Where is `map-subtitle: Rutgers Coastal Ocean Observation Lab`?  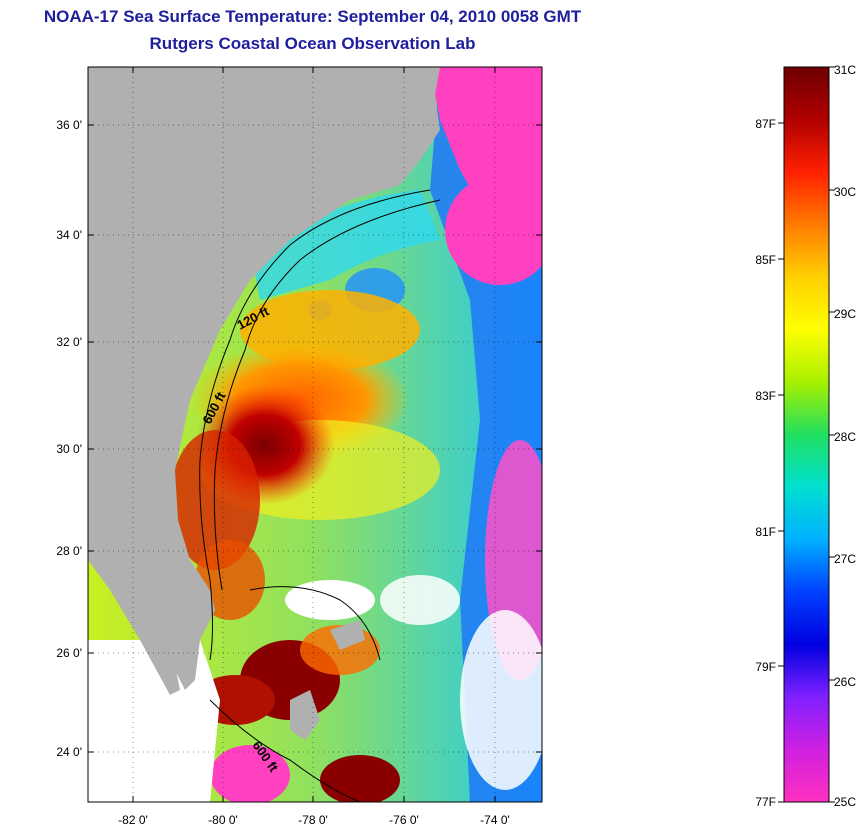 map-subtitle: Rutgers Coastal Ocean Observation Lab is located at coordinates (312, 43).